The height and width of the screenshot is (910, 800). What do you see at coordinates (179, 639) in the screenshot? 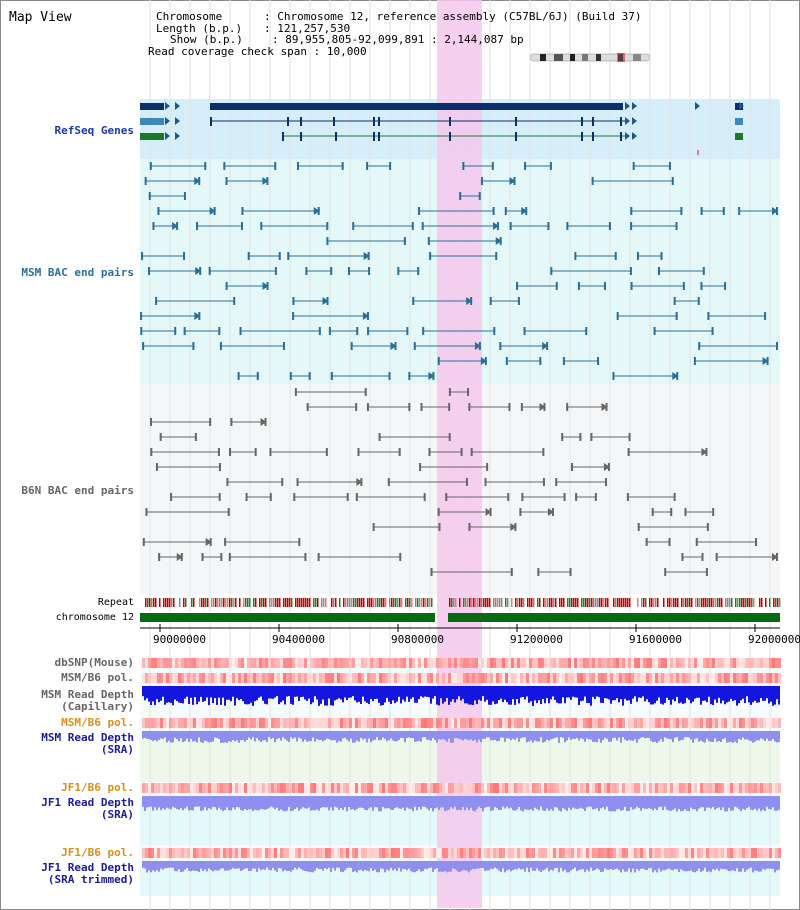
I see `tick-label: 90000000` at bounding box center [179, 639].